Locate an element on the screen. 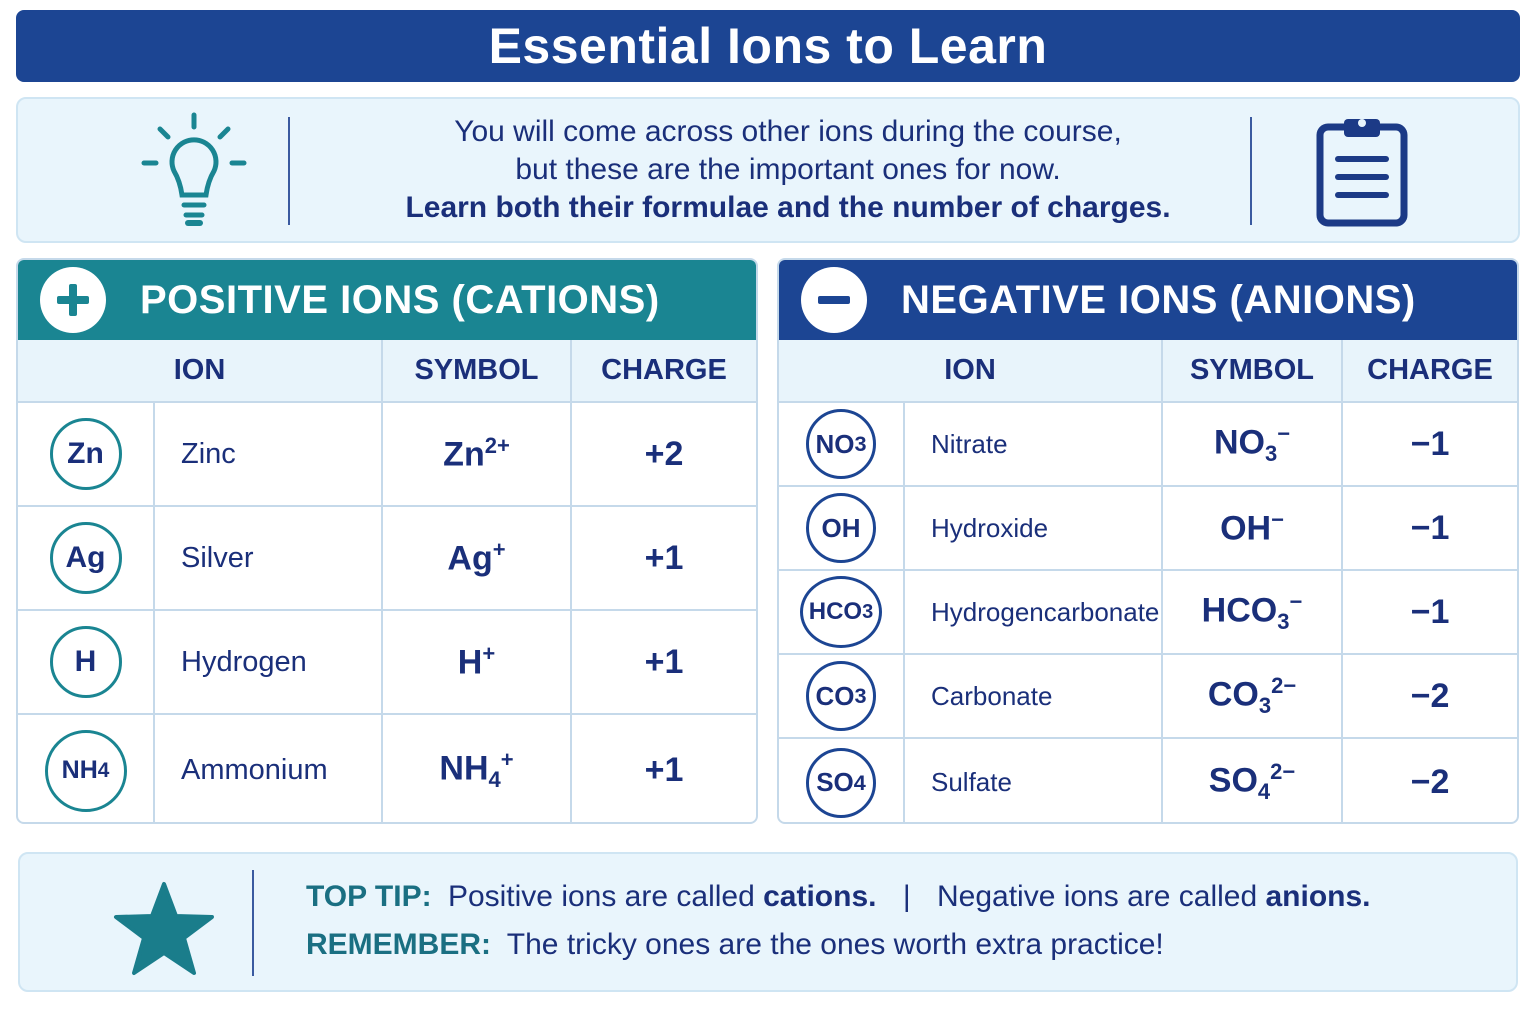  table-row: NH 4 Ammonium NH4+ +1 is located at coordinates (387, 768).